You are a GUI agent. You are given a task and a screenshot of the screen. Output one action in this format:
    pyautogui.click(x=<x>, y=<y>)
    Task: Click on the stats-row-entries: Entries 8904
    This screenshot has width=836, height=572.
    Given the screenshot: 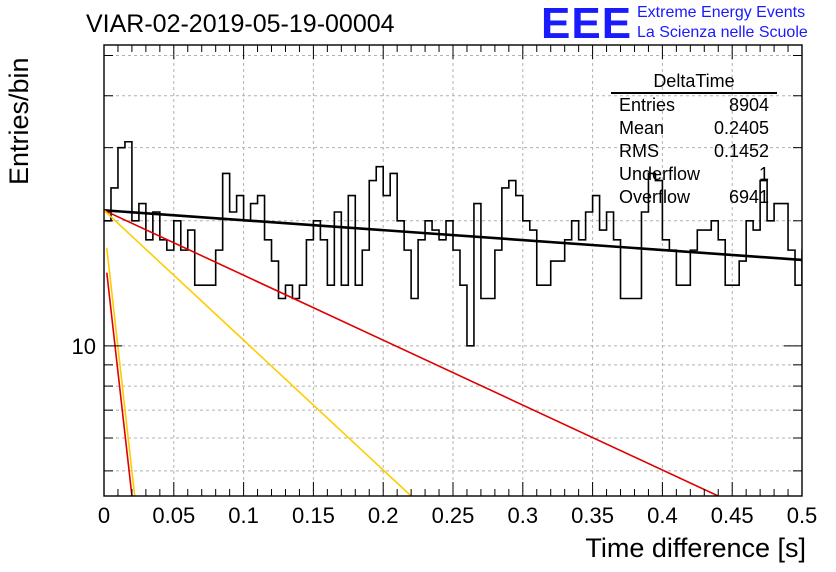 What is the action you would take?
    pyautogui.click(x=694, y=105)
    